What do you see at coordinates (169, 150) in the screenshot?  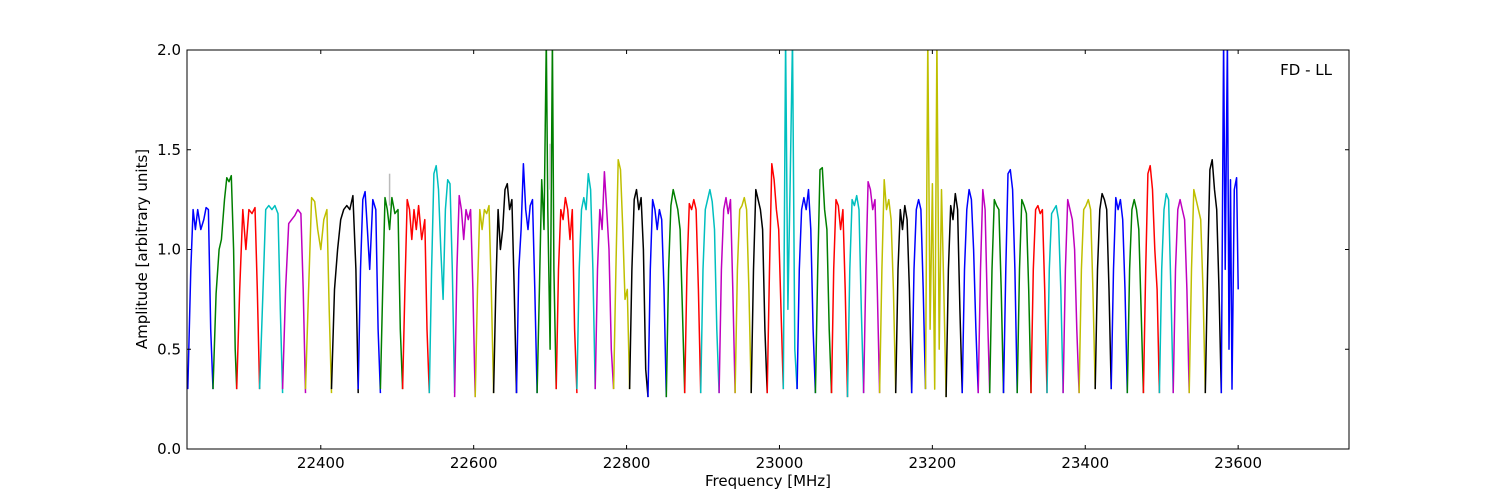 I see `y-tick-label: 1.5` at bounding box center [169, 150].